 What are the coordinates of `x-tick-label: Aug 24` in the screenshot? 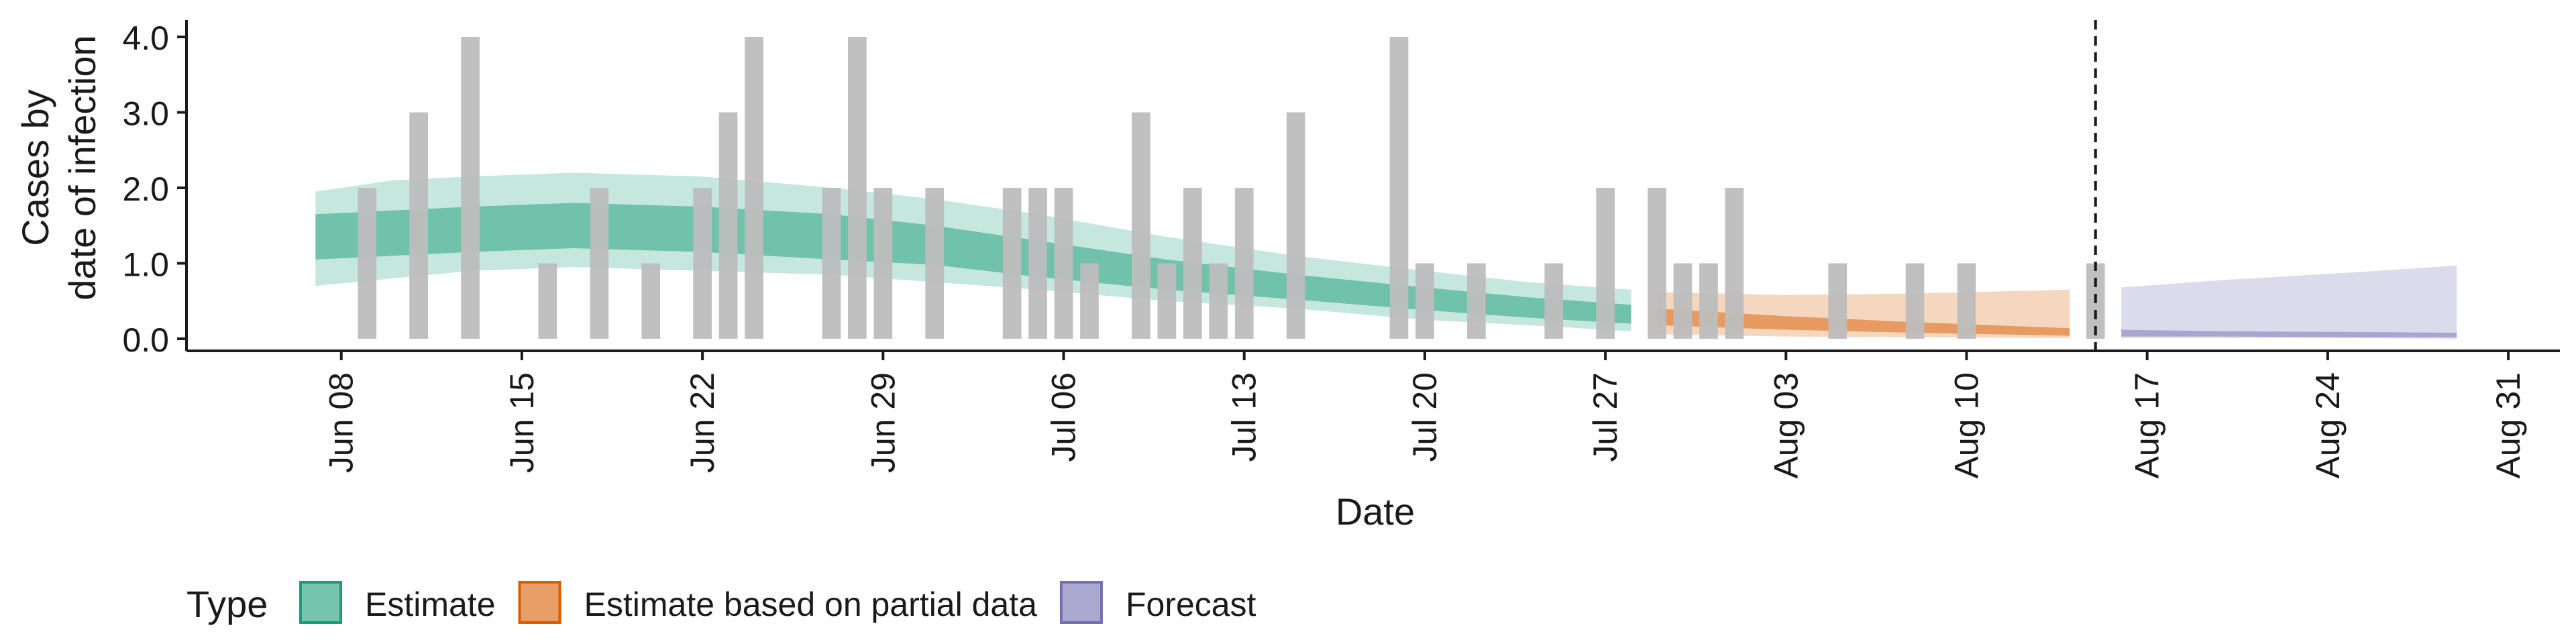 It's located at (2328, 425).